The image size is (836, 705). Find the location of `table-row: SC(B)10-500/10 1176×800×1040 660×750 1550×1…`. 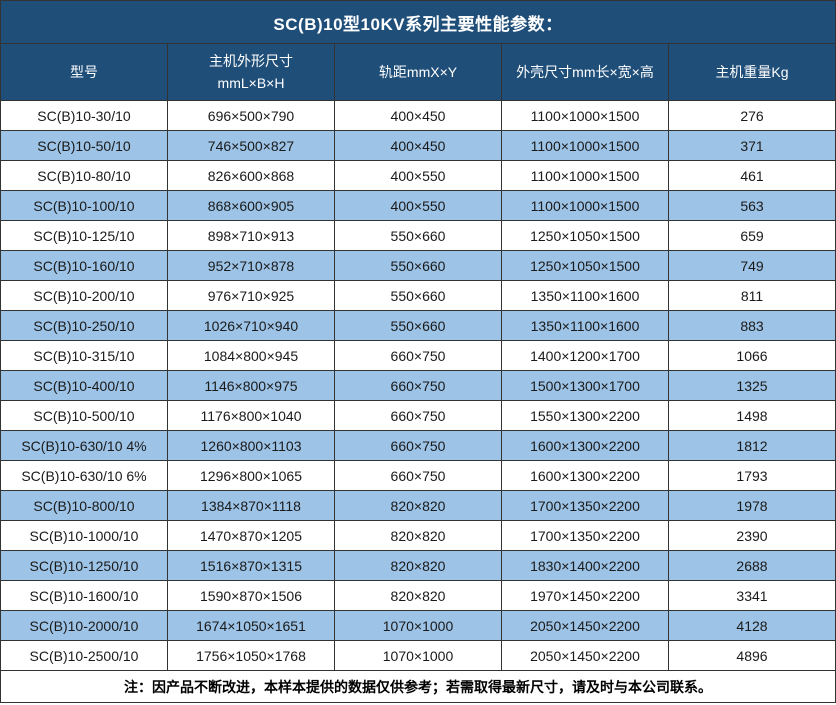

table-row: SC(B)10-500/10 1176×800×1040 660×750 1550×1… is located at coordinates (418, 415).